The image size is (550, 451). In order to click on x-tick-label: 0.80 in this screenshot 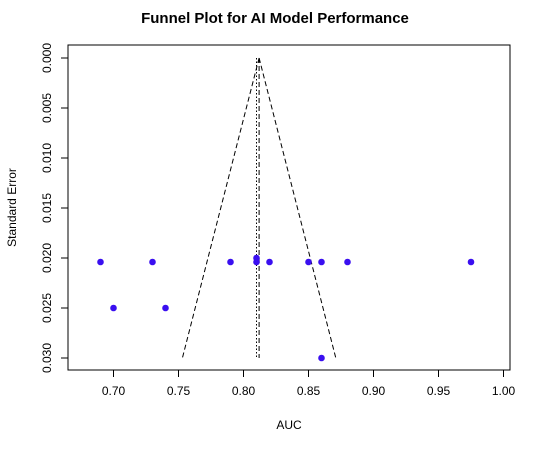, I will do `click(244, 391)`.